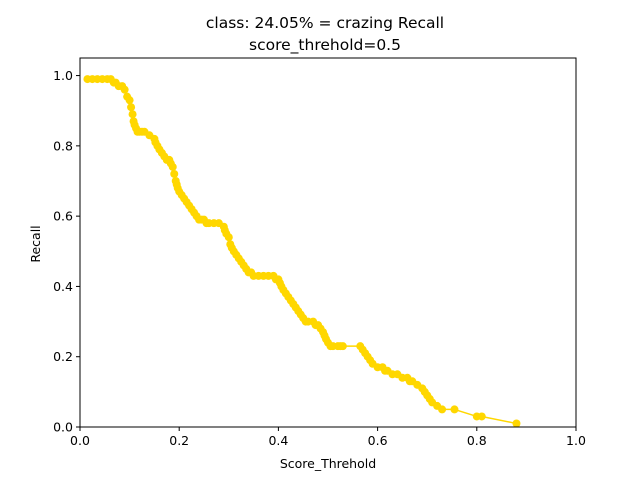 This screenshot has height=480, width=640. Describe the element at coordinates (576, 440) in the screenshot. I see `x-tick-label: 1.0` at that location.